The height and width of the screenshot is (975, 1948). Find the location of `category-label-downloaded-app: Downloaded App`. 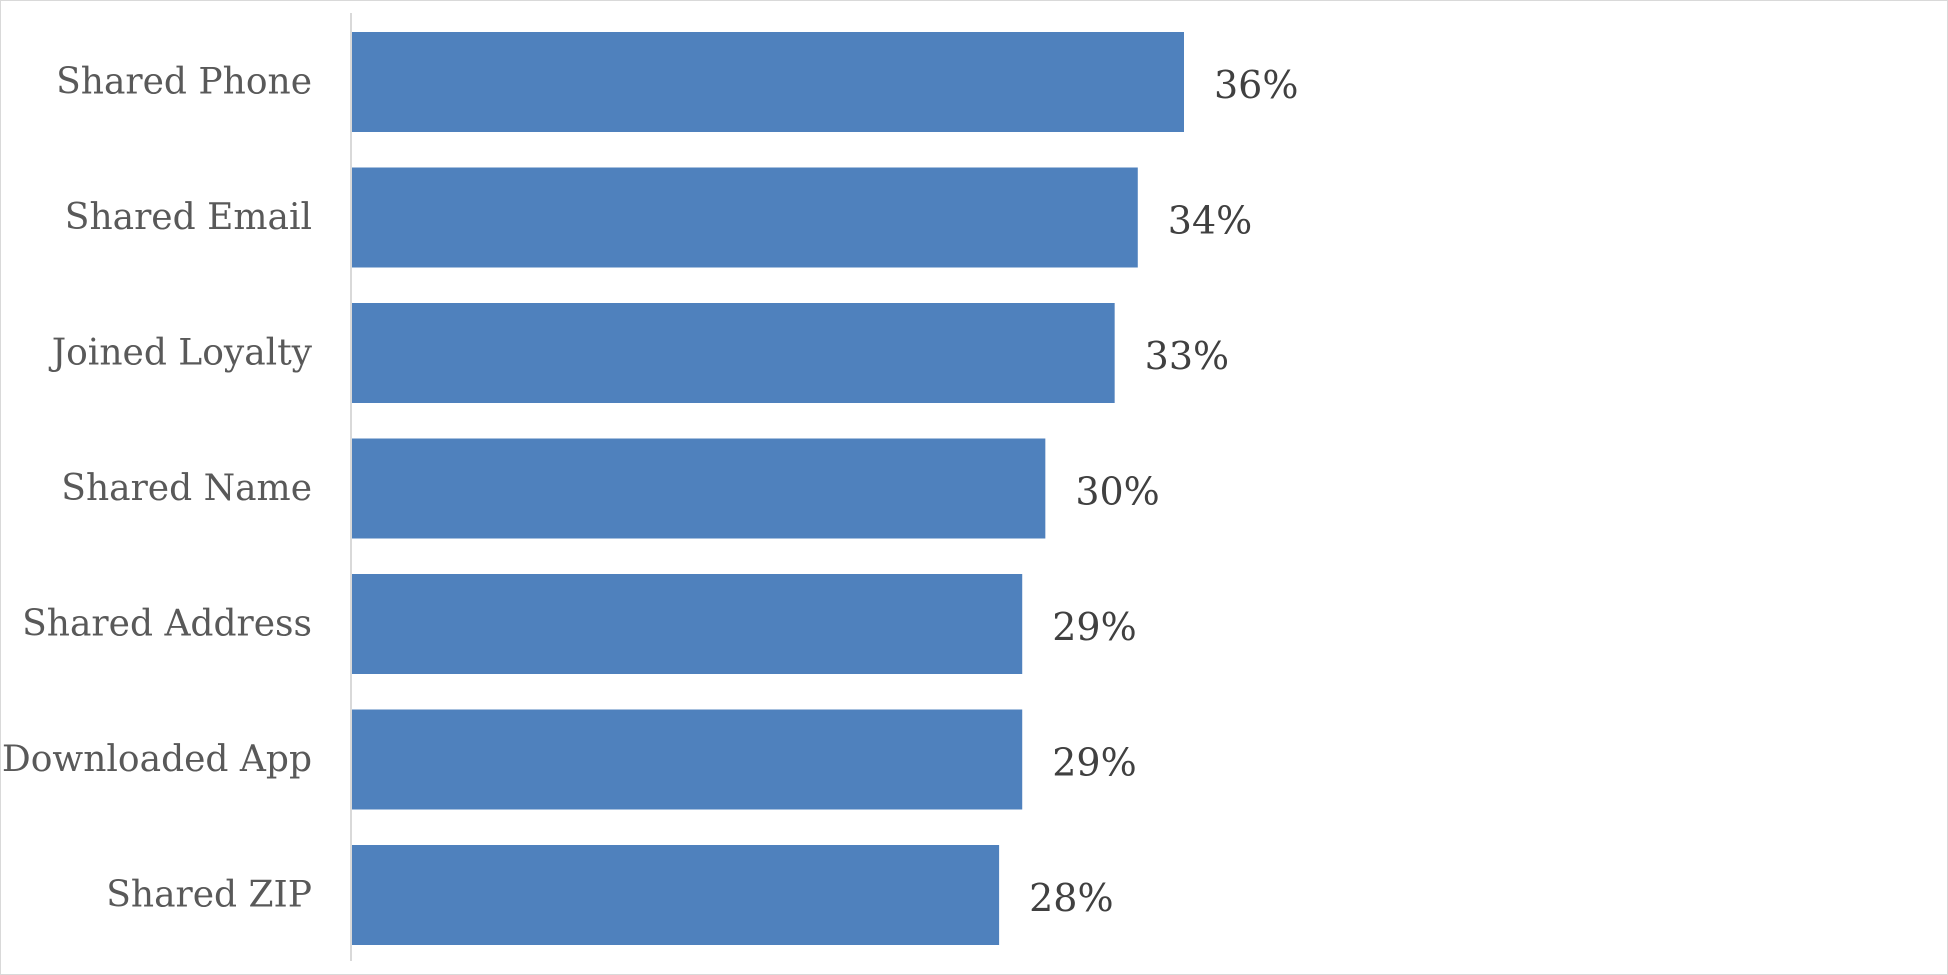

category-label-downloaded-app: Downloaded App is located at coordinates (157, 759).